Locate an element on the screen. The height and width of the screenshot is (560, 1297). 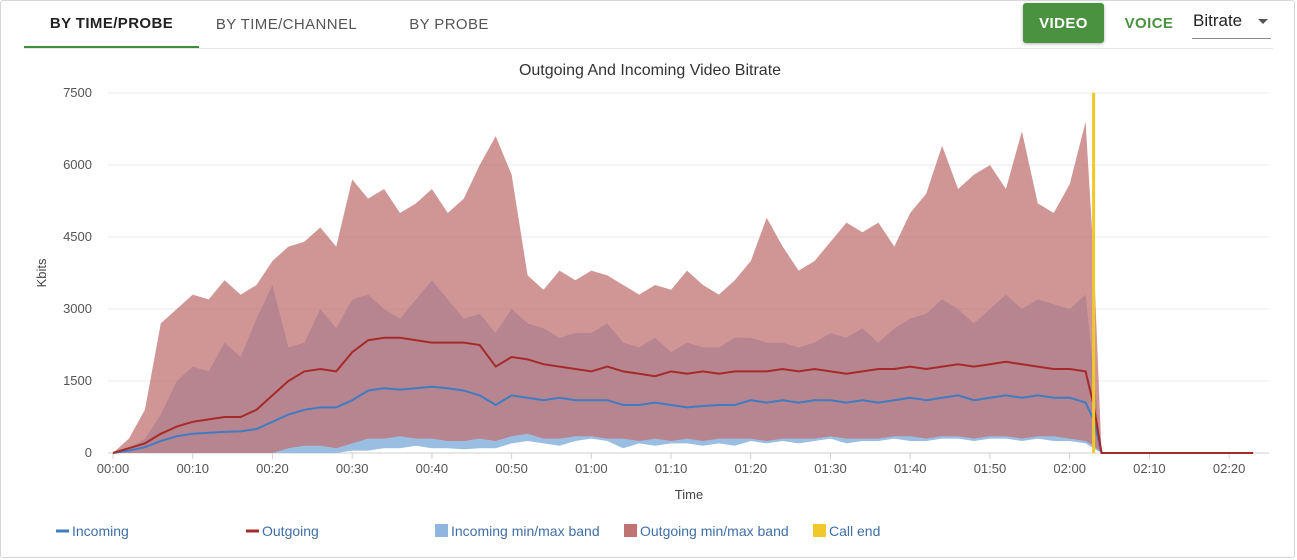
y-tick-label: 0 is located at coordinates (88, 452).